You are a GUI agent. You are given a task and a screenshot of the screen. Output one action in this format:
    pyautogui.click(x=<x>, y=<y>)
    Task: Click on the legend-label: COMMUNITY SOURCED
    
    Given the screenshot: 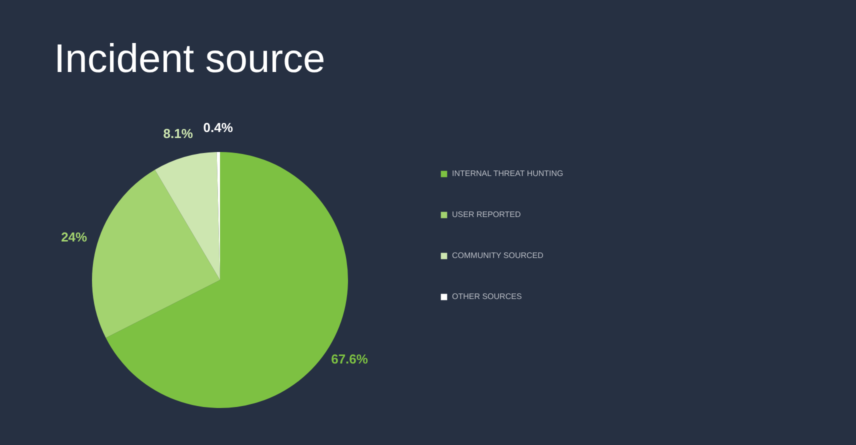 What is the action you would take?
    pyautogui.click(x=498, y=255)
    